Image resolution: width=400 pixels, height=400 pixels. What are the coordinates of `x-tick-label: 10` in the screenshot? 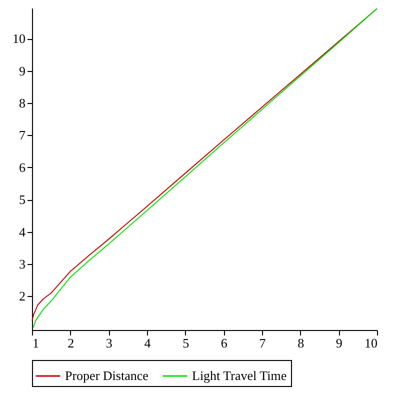 It's located at (371, 343).